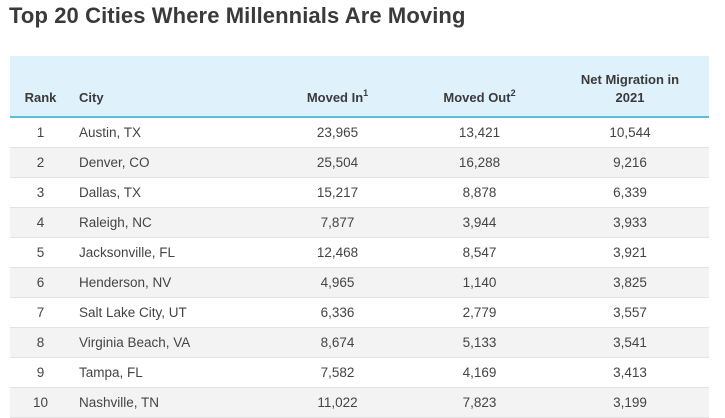 The height and width of the screenshot is (418, 725). I want to click on table-row: 8 Virginia Beach, VA 8,674 5,133 3,541, so click(359, 342).